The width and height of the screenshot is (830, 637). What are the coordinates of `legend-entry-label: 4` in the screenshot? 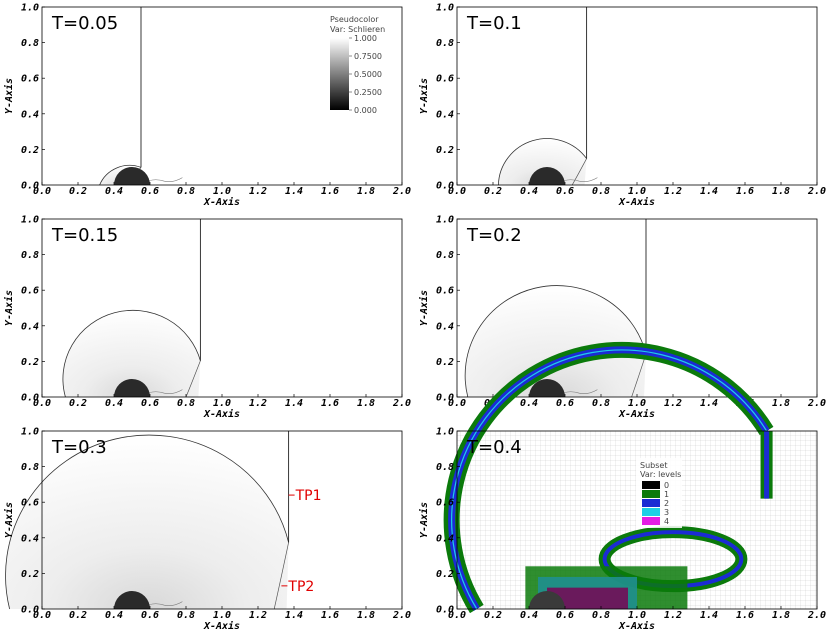 It's located at (666, 521).